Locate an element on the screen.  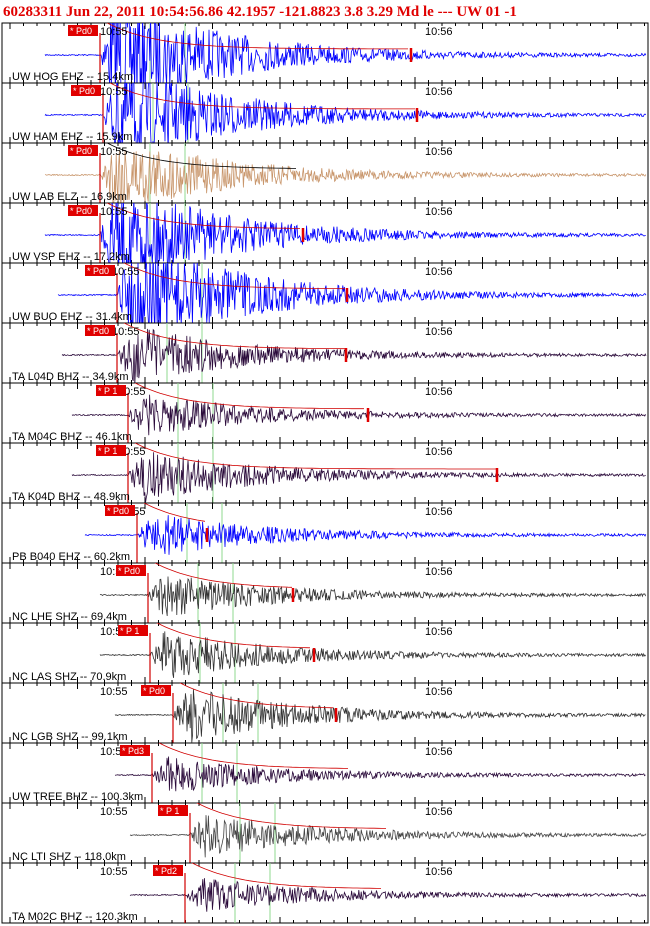
station-label: UW VSP EHZ -- 17.2km is located at coordinates (71, 257).